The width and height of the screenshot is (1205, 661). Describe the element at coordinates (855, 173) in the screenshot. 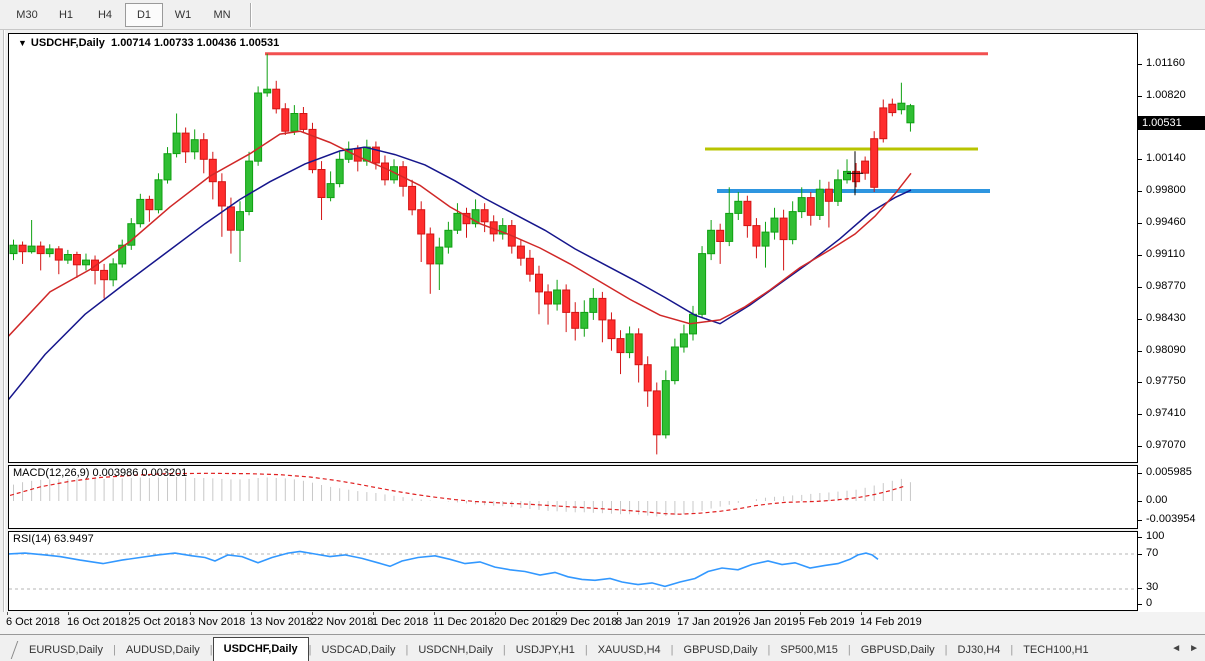

I see `cross-marker` at that location.